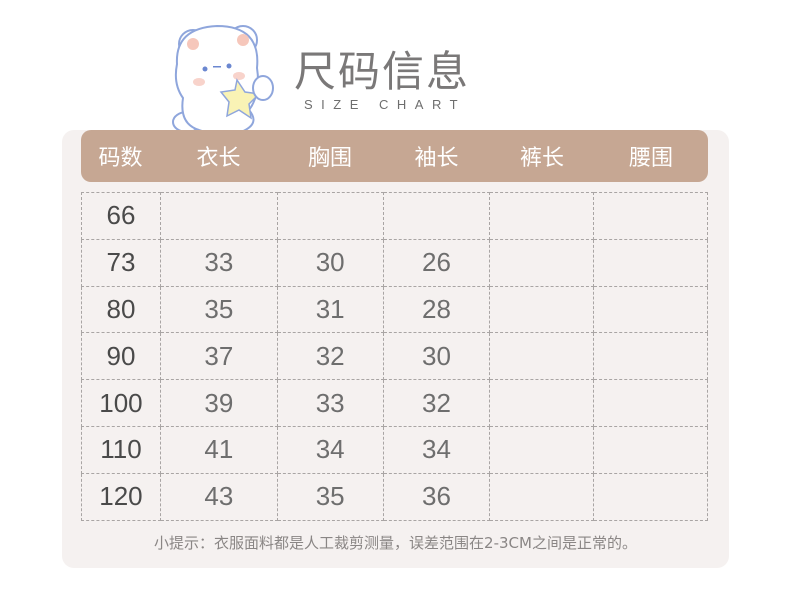  What do you see at coordinates (382, 71) in the screenshot?
I see `page-title: 尺码信息` at bounding box center [382, 71].